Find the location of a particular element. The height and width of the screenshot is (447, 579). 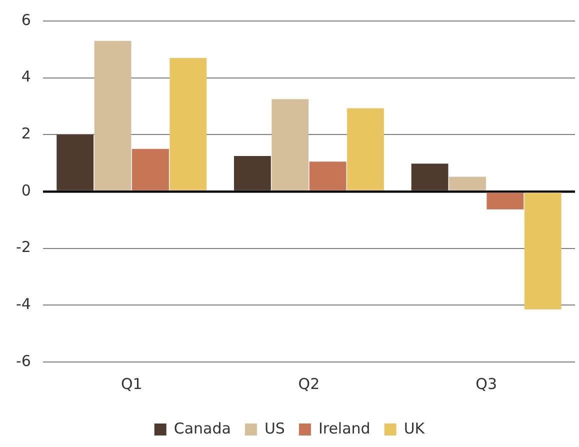

y-tick-label: -6 is located at coordinates (23, 361).